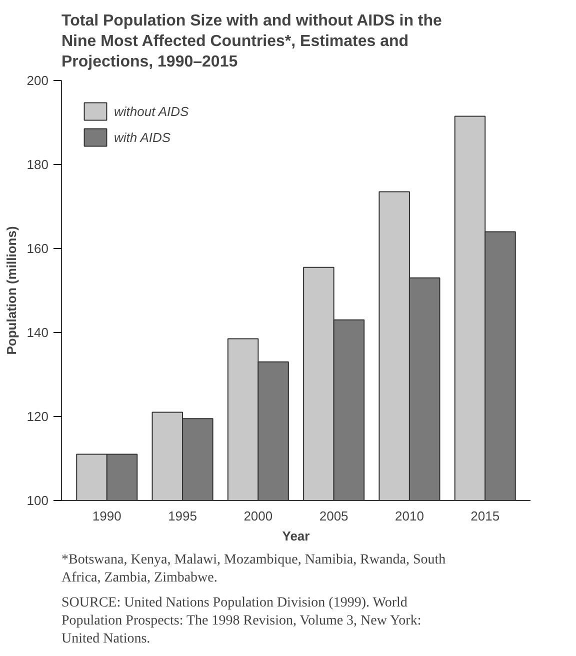 Image resolution: width=576 pixels, height=656 pixels. I want to click on x-tick-label: 2005, so click(333, 516).